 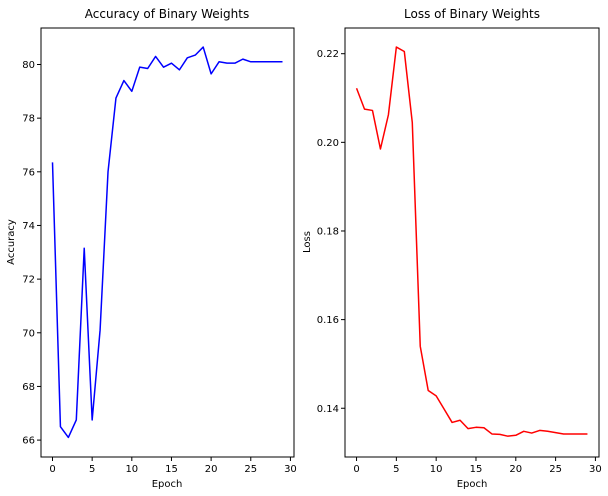 I want to click on accuracy-y-tick-label: 66, so click(x=28, y=441).